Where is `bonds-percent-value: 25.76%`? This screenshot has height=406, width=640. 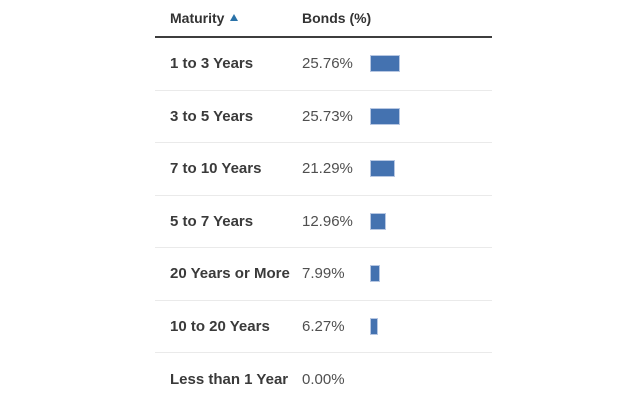 bonds-percent-value: 25.76% is located at coordinates (327, 64).